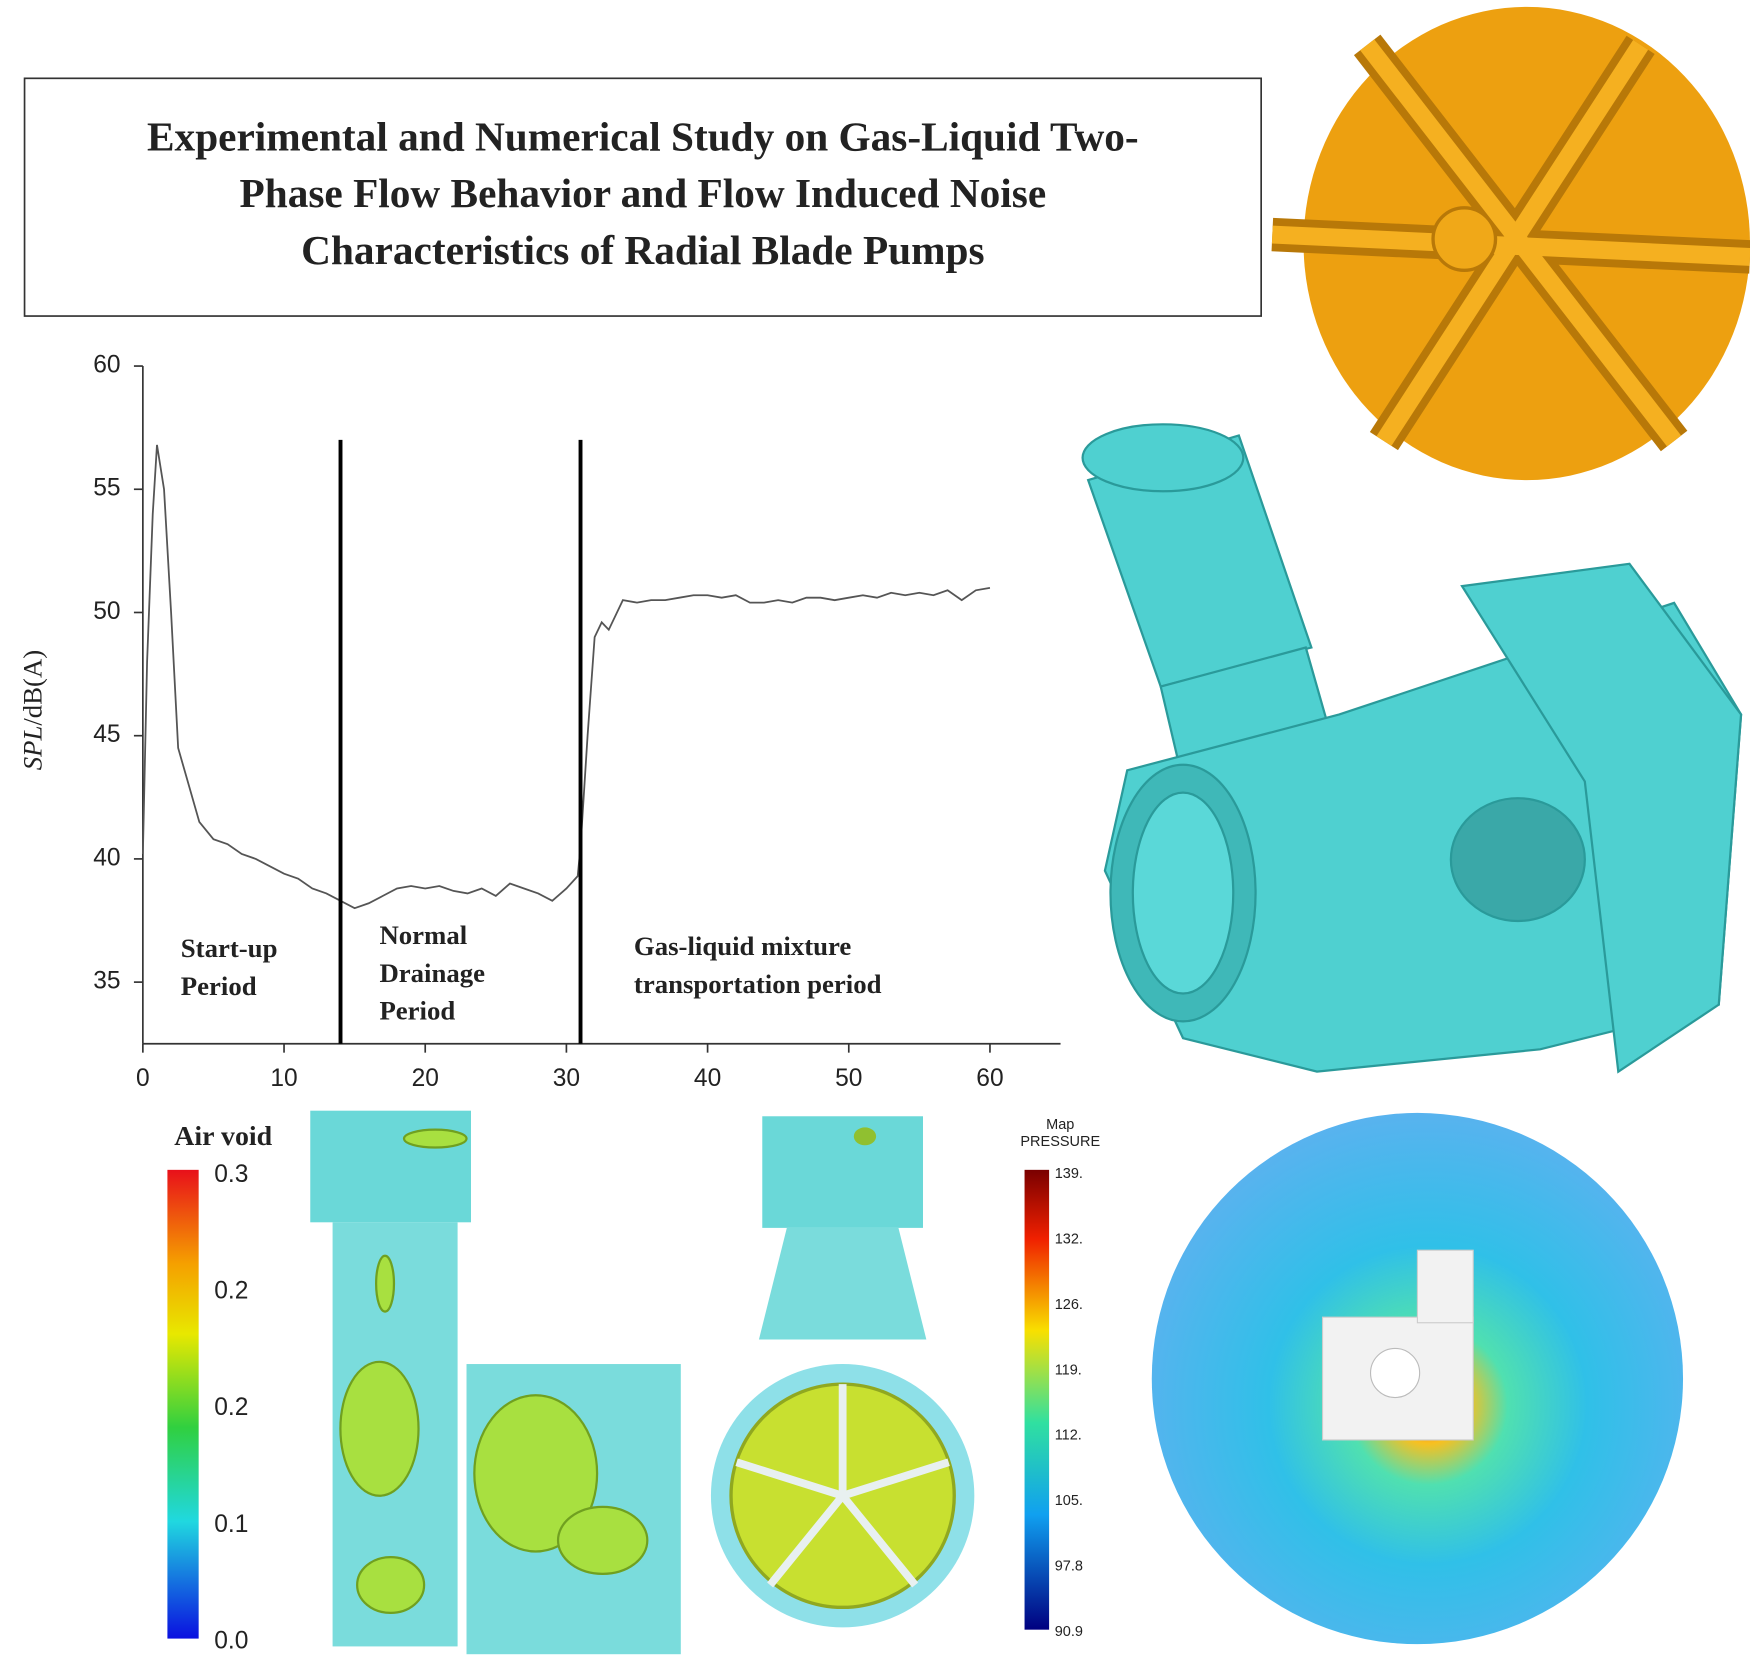 Image resolution: width=1750 pixels, height=1660 pixels. I want to click on pressure-label: 139., so click(1069, 1174).